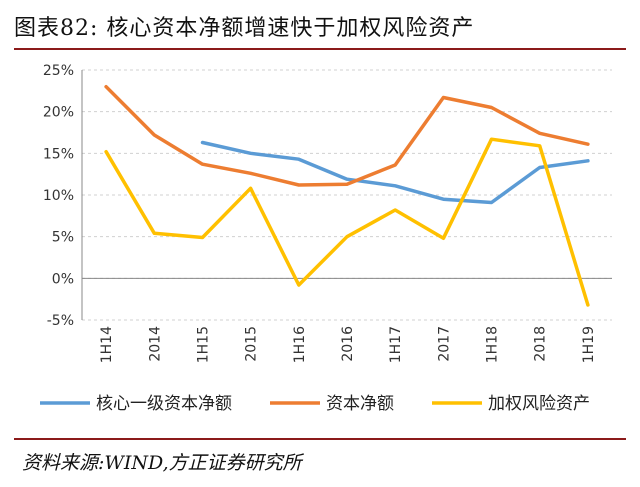 Image resolution: width=640 pixels, height=487 pixels. What do you see at coordinates (162, 463) in the screenshot?
I see `source-note: 资料来源:WIND,方正证券研究所` at bounding box center [162, 463].